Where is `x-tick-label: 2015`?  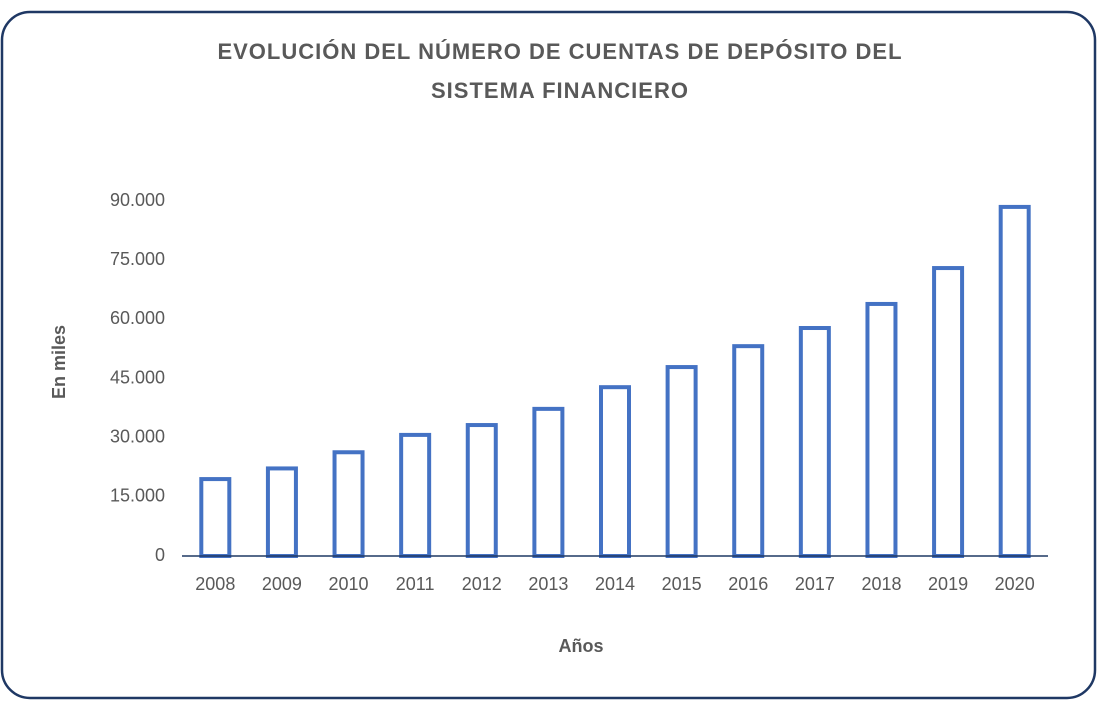 x-tick-label: 2015 is located at coordinates (682, 584).